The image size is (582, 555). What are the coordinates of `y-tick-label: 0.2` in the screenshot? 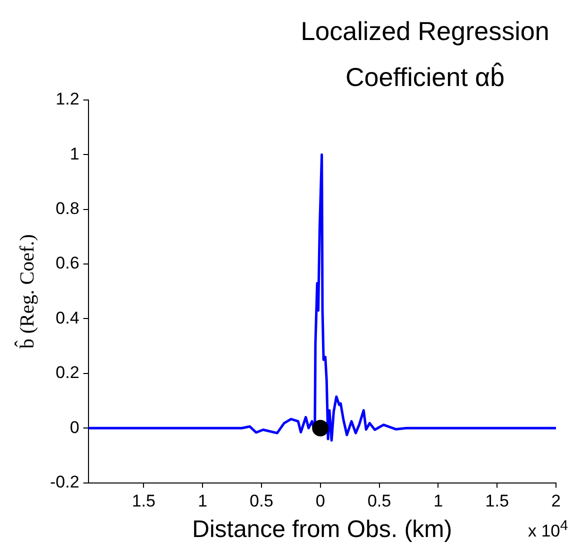 It's located at (68, 372).